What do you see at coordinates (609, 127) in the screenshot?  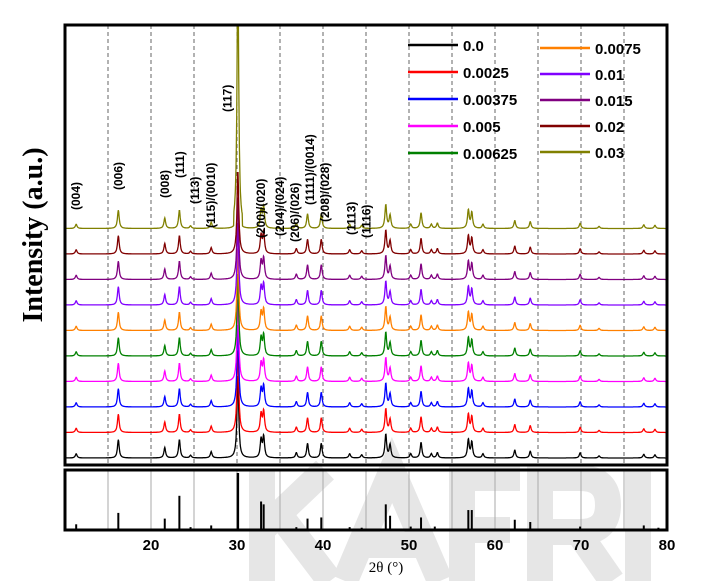 I see `legend-label: 0.02` at bounding box center [609, 127].